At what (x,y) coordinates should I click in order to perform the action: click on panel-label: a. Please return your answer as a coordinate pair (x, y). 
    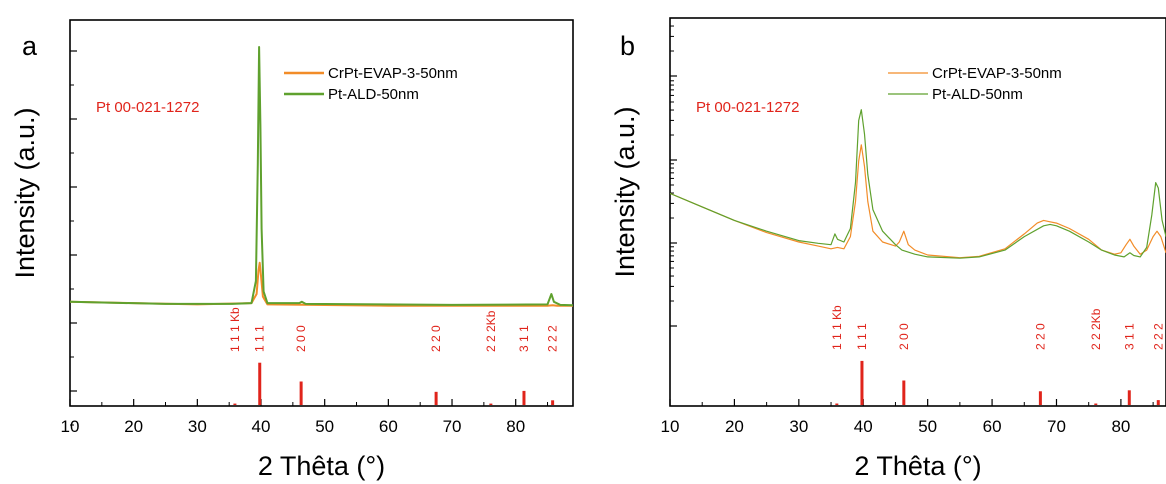
    Looking at the image, I should click on (30, 46).